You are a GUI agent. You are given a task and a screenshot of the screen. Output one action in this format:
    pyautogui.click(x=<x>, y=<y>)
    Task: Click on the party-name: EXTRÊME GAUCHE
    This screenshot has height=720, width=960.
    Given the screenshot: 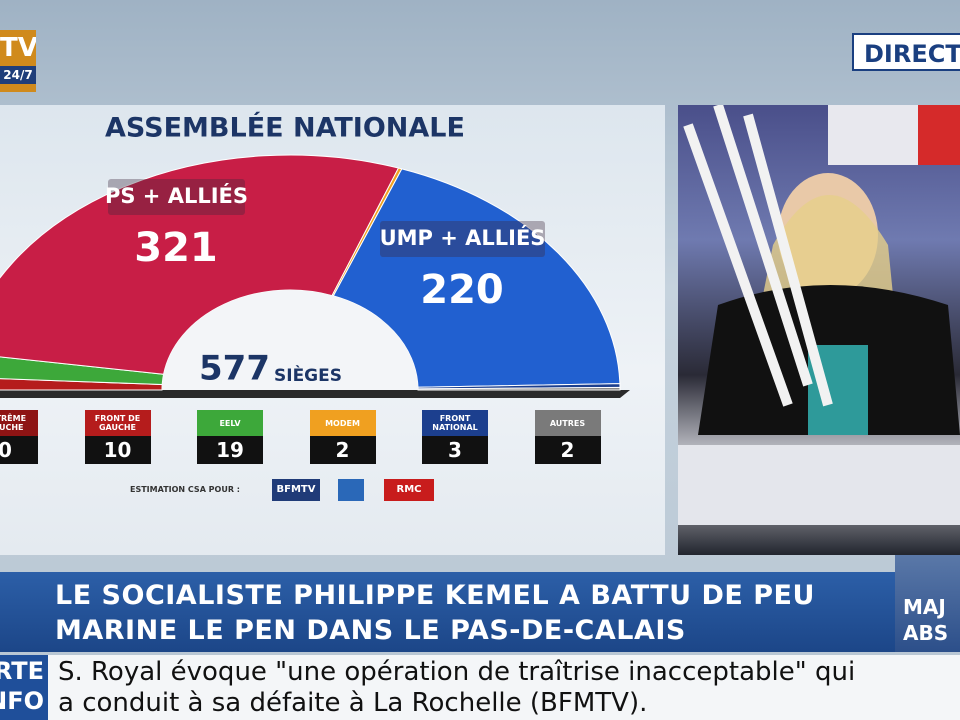 What is the action you would take?
    pyautogui.click(x=19, y=423)
    